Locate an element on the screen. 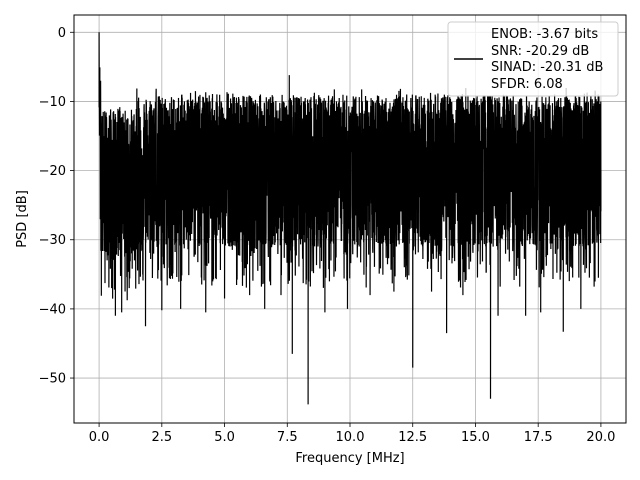  x-tick-label: 12.5 is located at coordinates (412, 437).